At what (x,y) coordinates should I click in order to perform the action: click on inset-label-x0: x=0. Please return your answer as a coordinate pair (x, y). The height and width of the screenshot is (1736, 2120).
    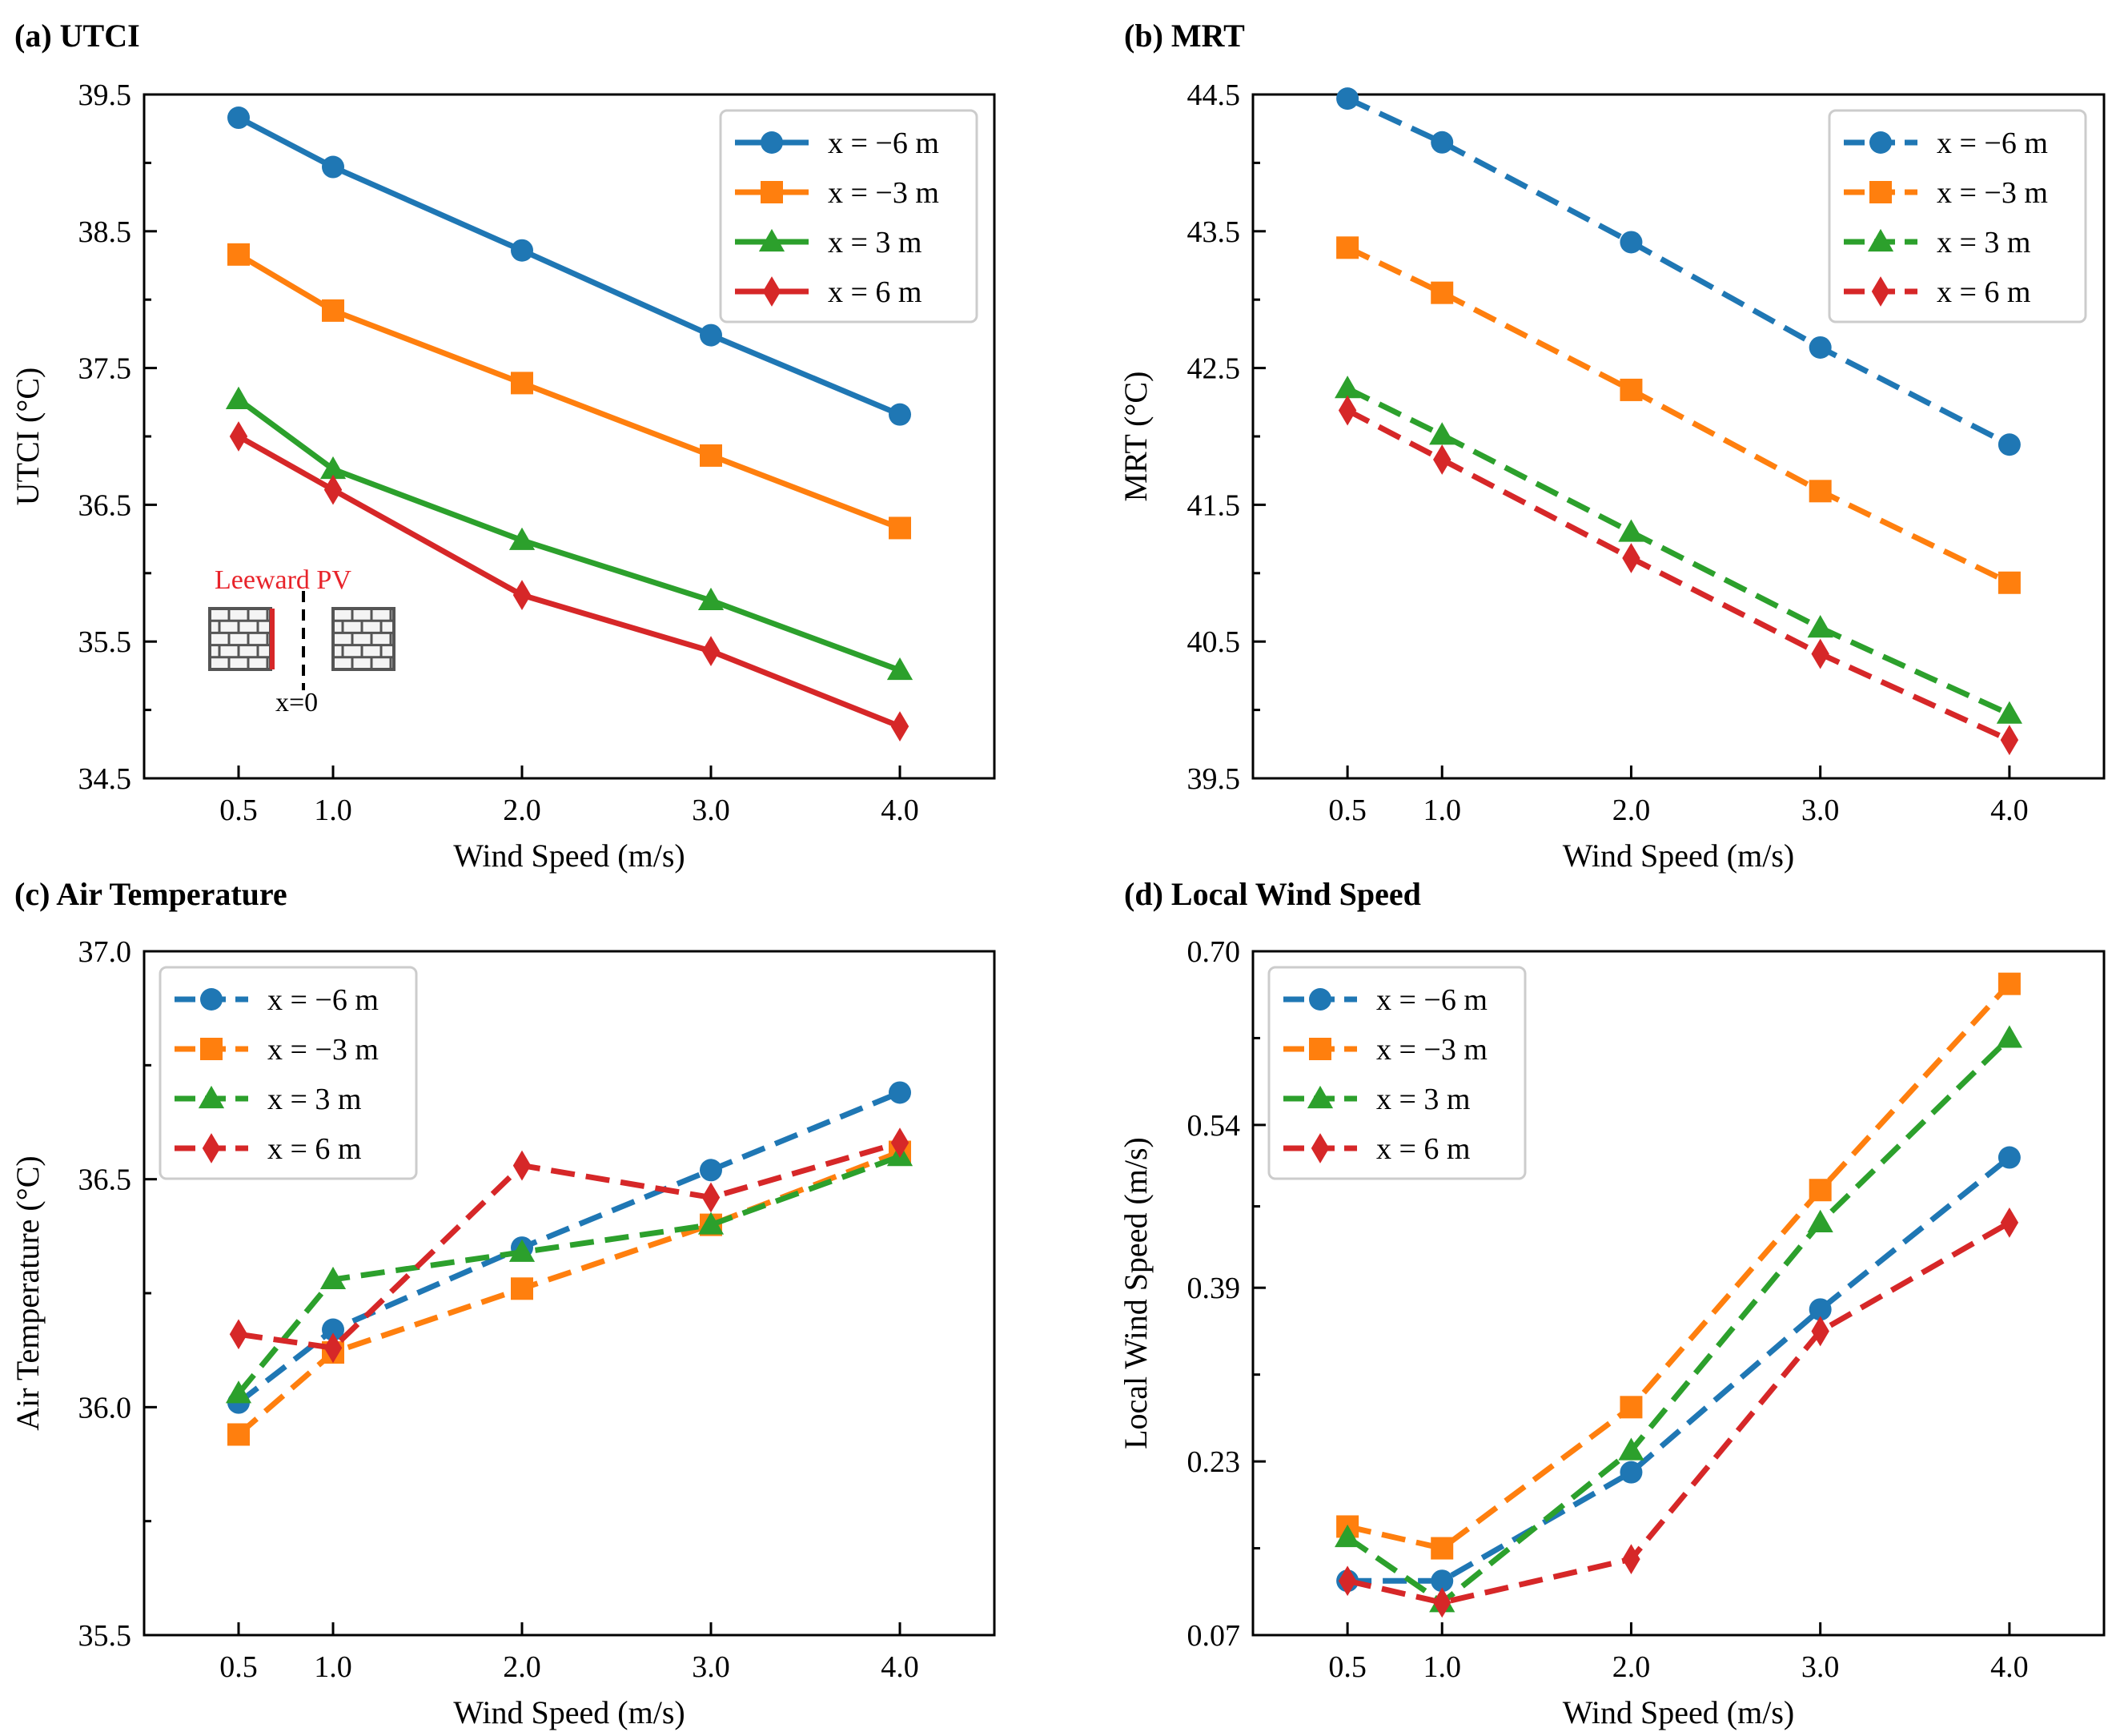
    Looking at the image, I should click on (296, 702).